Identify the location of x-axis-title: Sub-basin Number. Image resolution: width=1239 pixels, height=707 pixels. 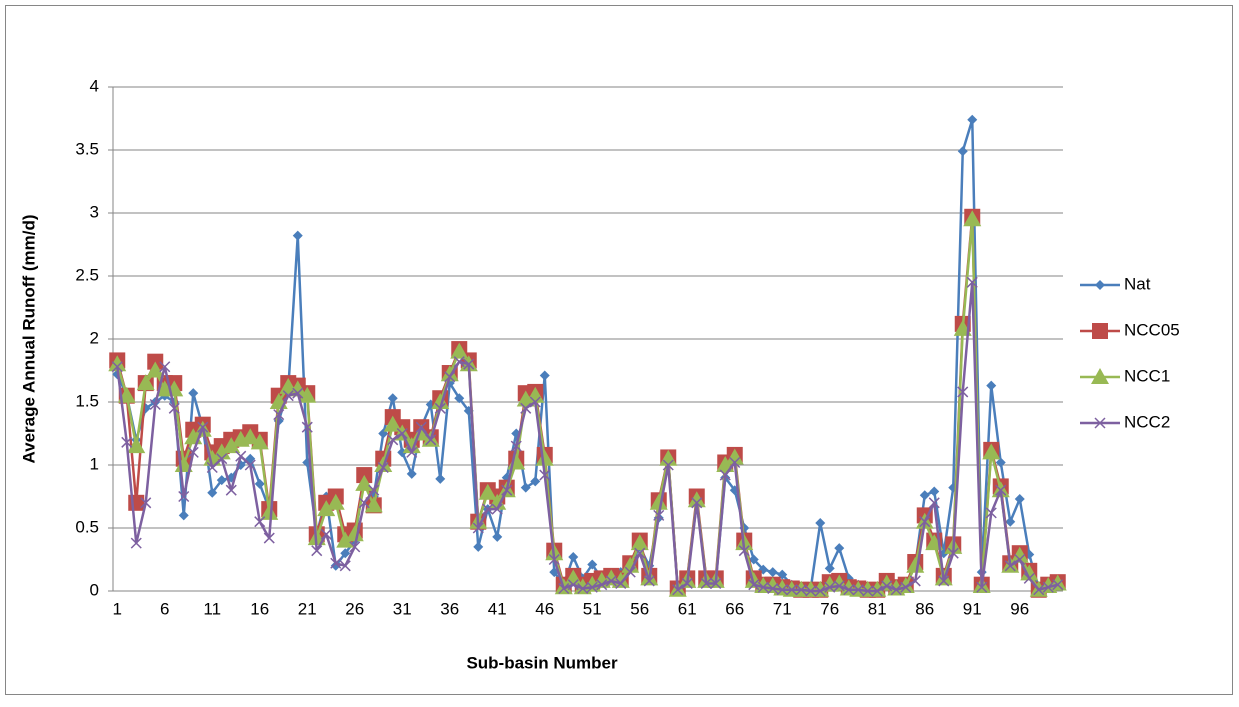
(542, 662).